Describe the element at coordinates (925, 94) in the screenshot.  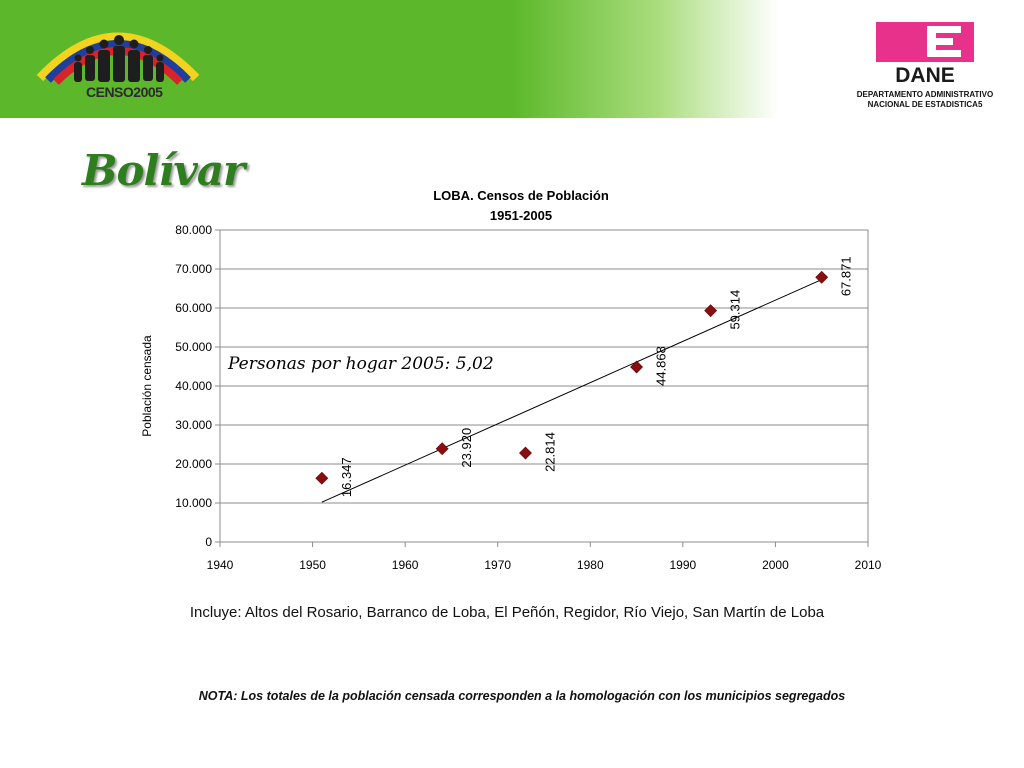
I see `dane-caption-line1: DEPARTAMENTO ADMINISTRATIVO` at that location.